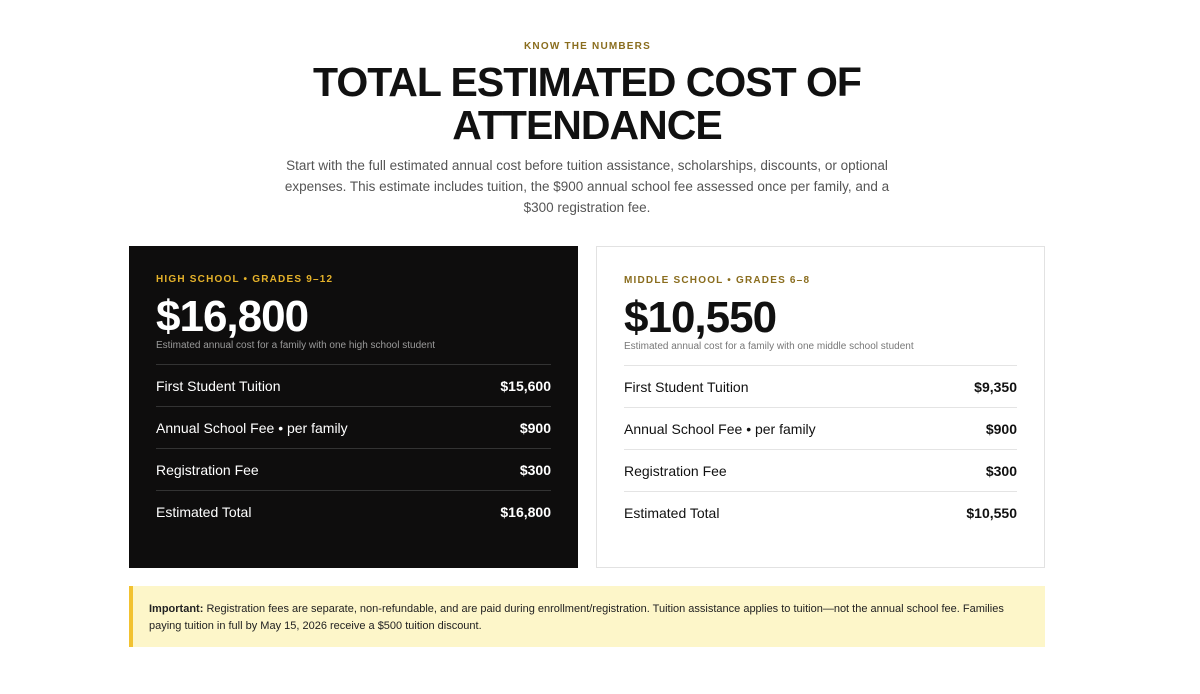  What do you see at coordinates (353, 385) in the screenshot?
I see `cost-row: First Student Tuition $15,600` at bounding box center [353, 385].